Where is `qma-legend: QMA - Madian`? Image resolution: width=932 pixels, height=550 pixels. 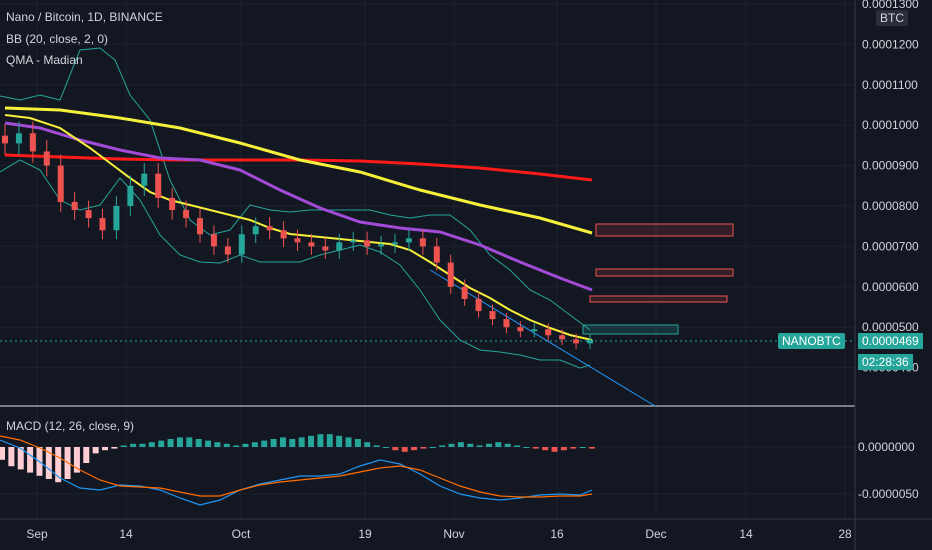
qma-legend: QMA - Madian is located at coordinates (44, 60).